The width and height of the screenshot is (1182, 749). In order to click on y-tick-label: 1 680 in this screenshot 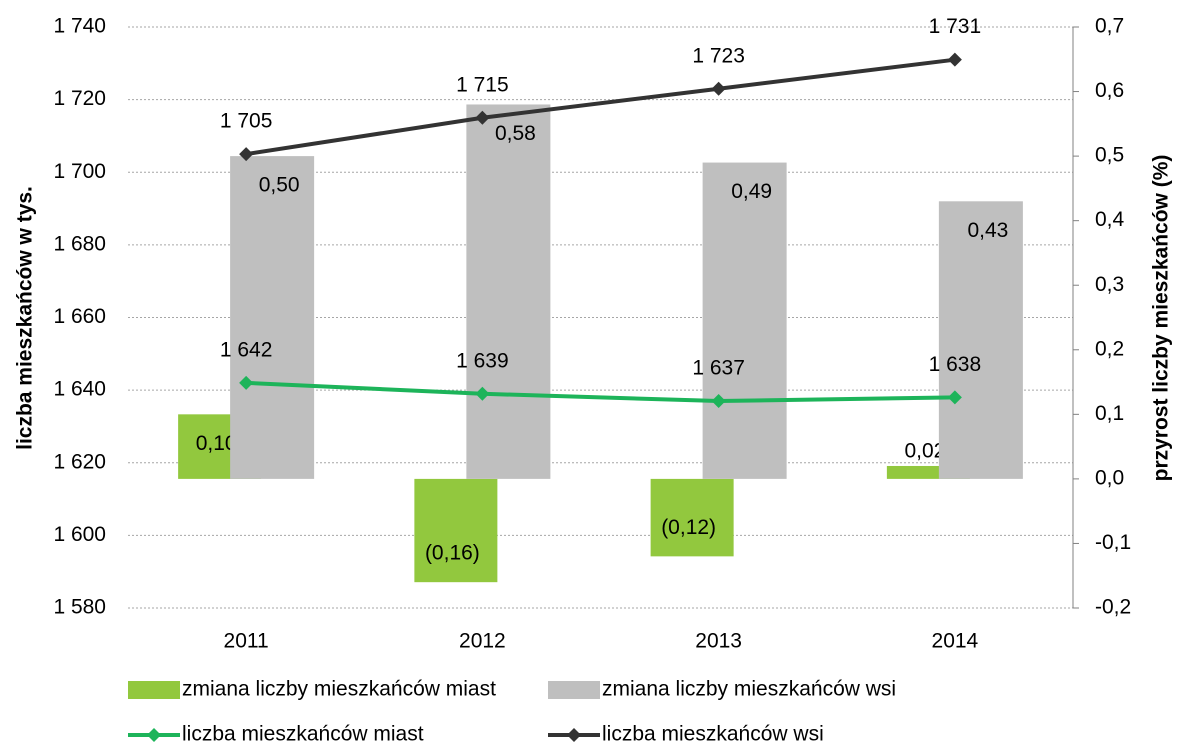, I will do `click(79, 243)`.